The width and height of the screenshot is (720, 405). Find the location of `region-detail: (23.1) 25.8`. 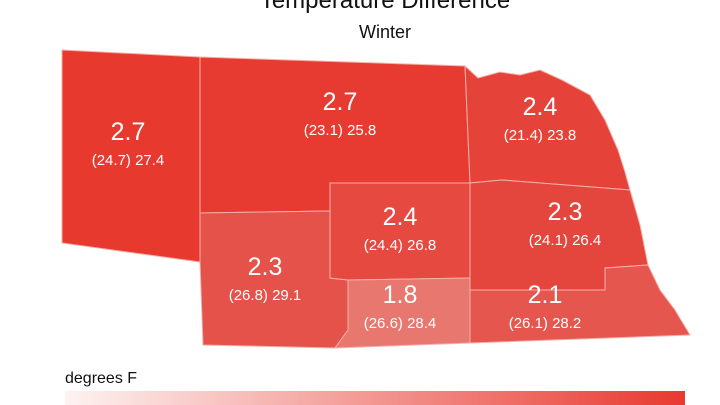

region-detail: (23.1) 25.8 is located at coordinates (340, 130).